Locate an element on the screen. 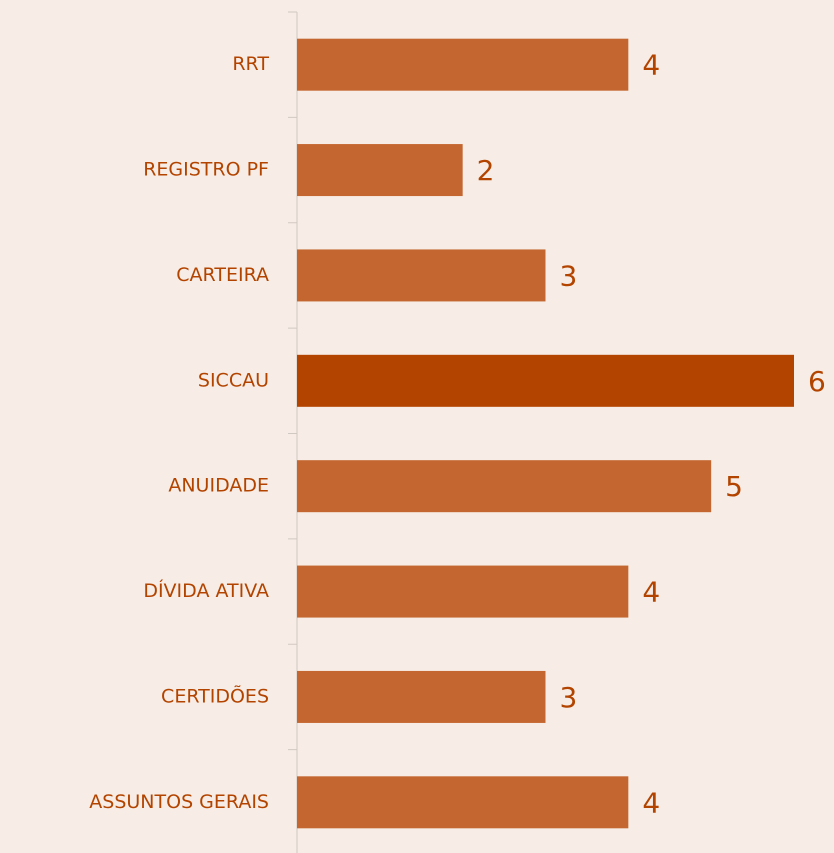 This screenshot has height=853, width=834. category-label: ANUIDADE is located at coordinates (218, 486).